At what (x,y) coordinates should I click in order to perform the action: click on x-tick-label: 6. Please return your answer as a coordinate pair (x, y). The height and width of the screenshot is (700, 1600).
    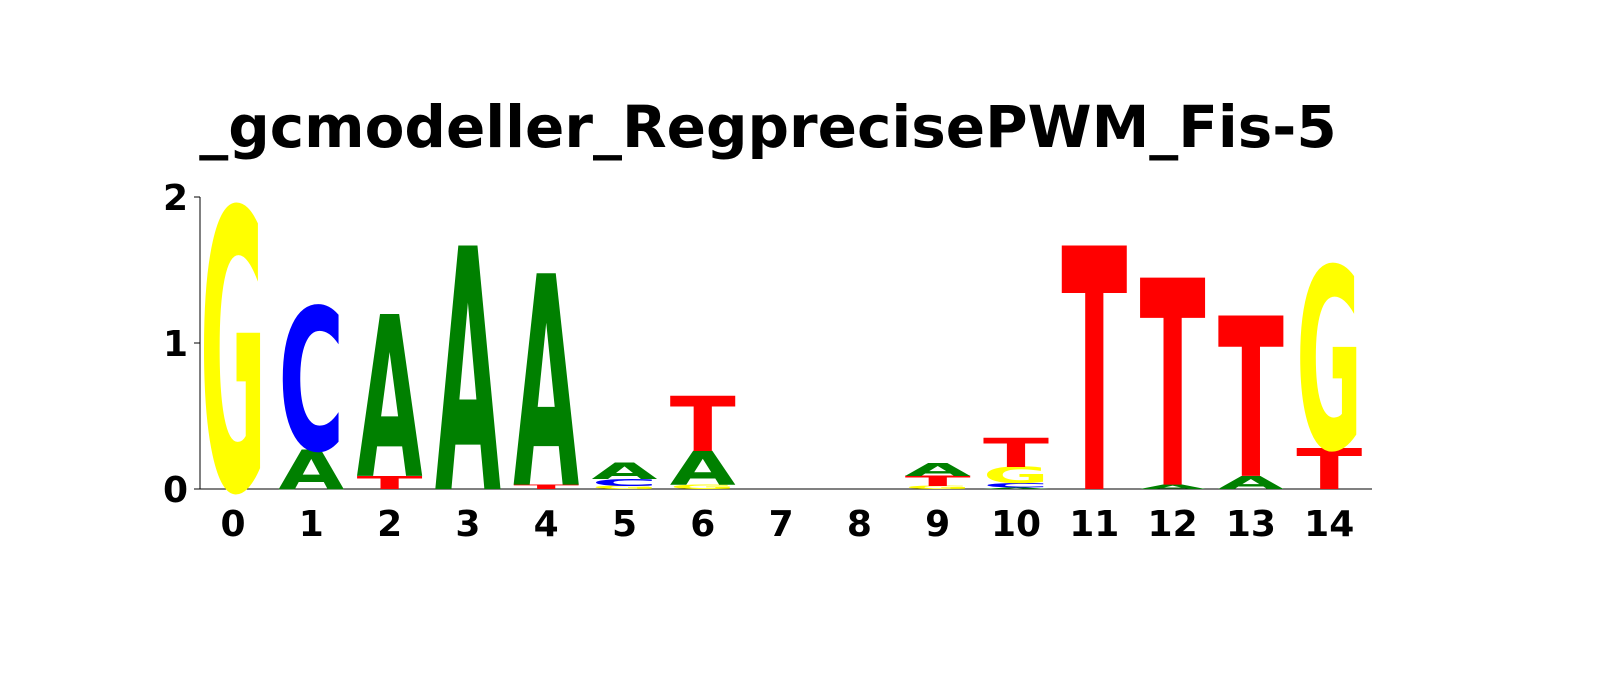
    Looking at the image, I should click on (702, 524).